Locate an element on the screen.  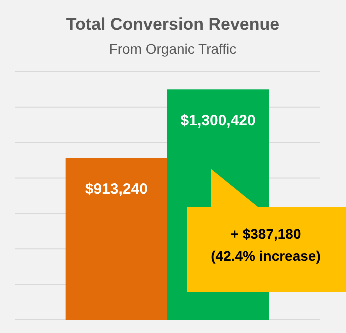
chart-subtitle: From Organic Traffic is located at coordinates (173, 49).